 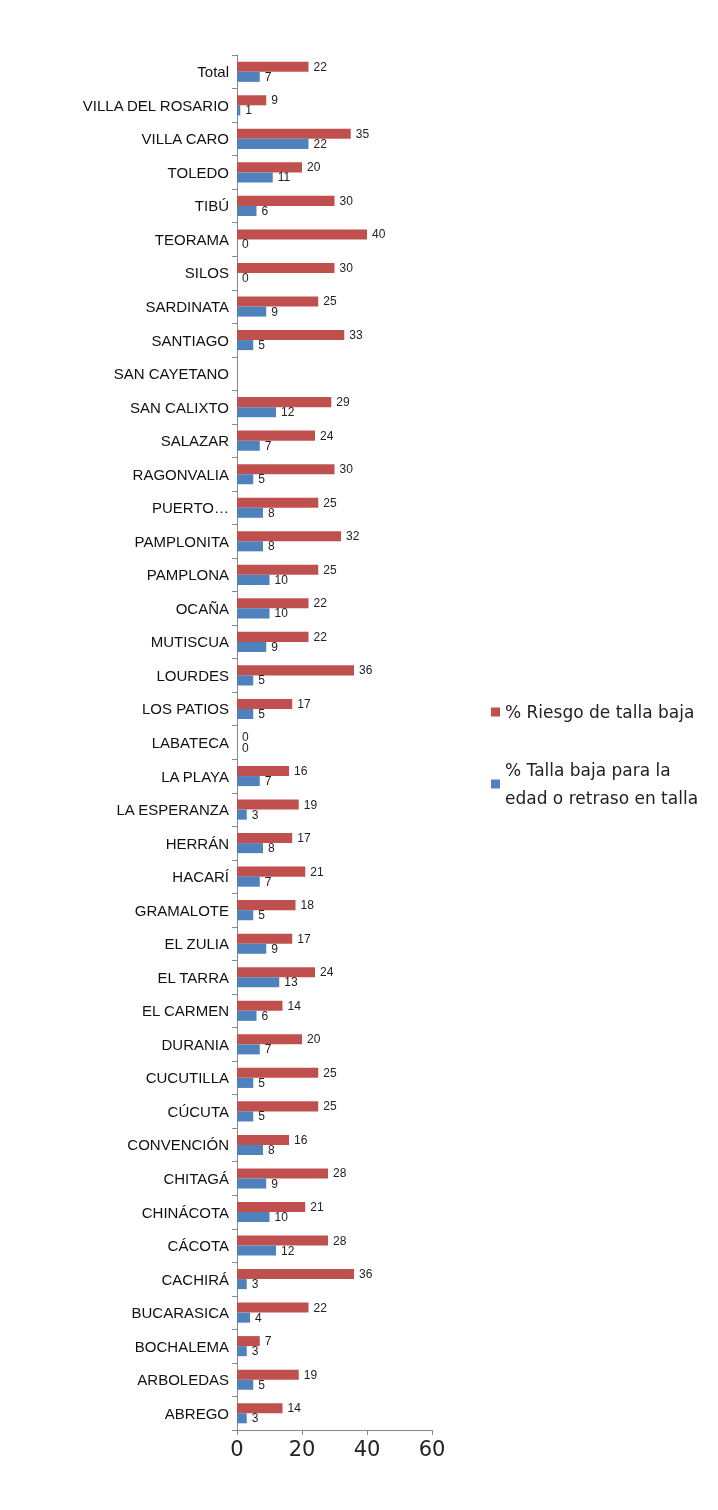 What do you see at coordinates (185, 1212) in the screenshot?
I see `y-tick-label: CHINÁCOTA` at bounding box center [185, 1212].